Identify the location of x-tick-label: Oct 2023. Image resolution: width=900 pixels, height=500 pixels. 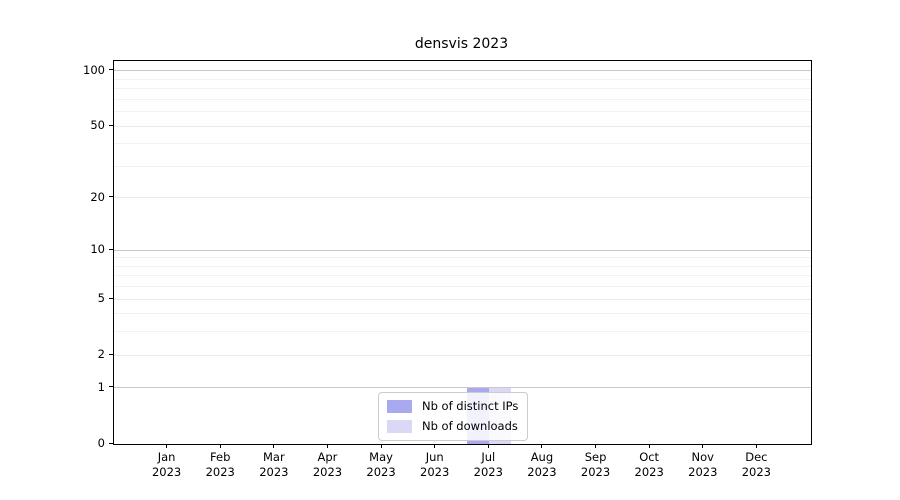
(649, 464).